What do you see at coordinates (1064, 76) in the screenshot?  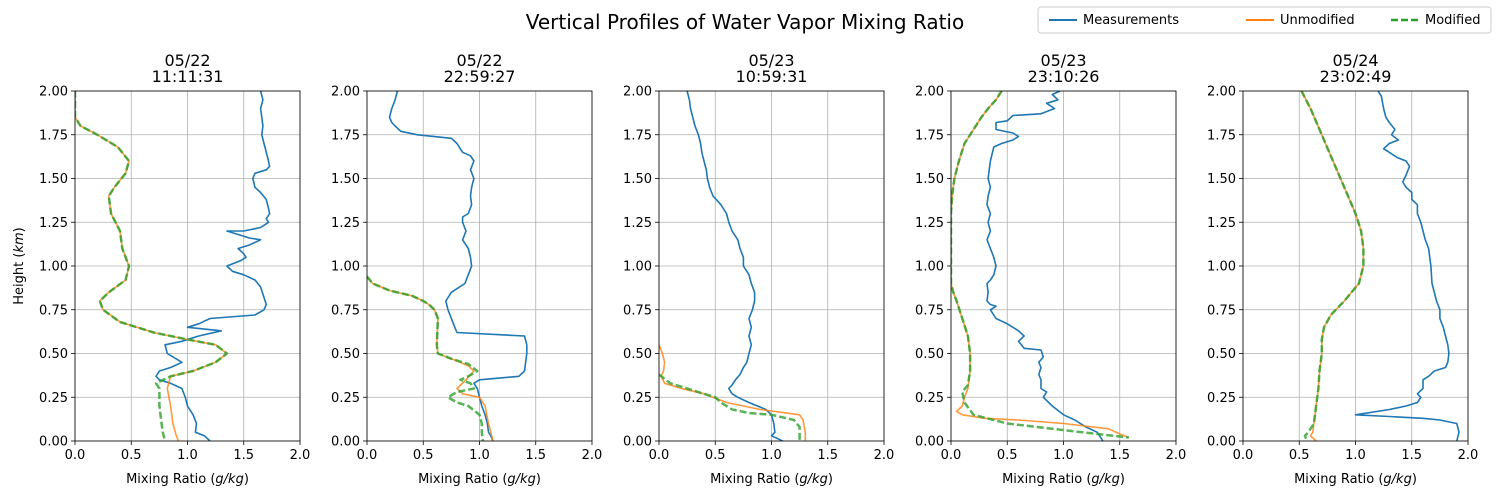 I see `panel-title-time: 23:10:26` at bounding box center [1064, 76].